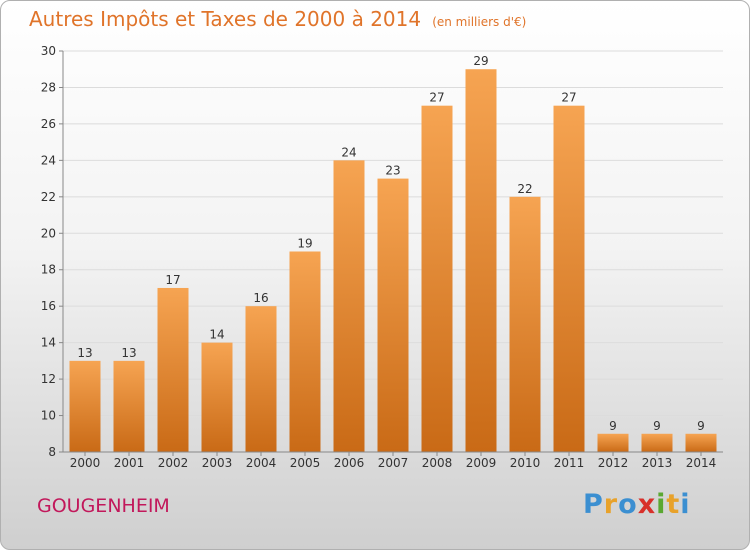 The width and height of the screenshot is (750, 550). I want to click on bar-2001, so click(129, 406).